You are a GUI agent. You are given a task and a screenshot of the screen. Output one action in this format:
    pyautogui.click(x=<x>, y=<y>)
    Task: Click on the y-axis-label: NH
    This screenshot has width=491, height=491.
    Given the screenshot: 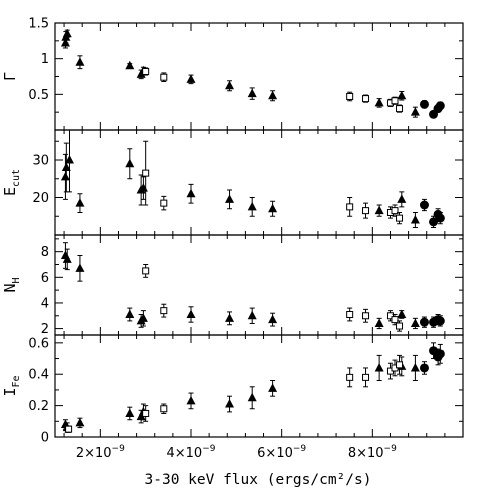 What is the action you would take?
    pyautogui.click(x=11, y=284)
    